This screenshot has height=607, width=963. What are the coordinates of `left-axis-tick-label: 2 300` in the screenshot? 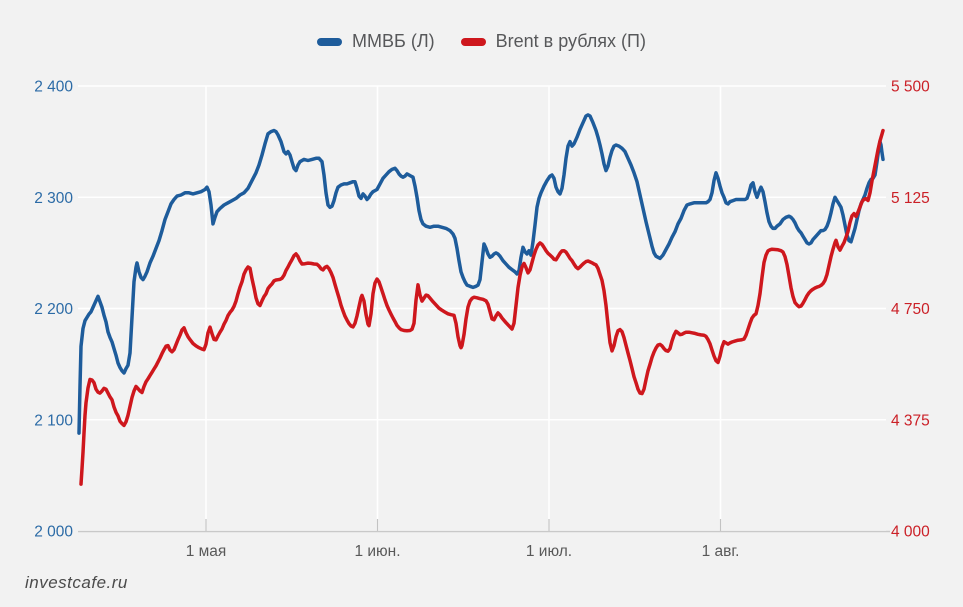 It's located at (53, 198).